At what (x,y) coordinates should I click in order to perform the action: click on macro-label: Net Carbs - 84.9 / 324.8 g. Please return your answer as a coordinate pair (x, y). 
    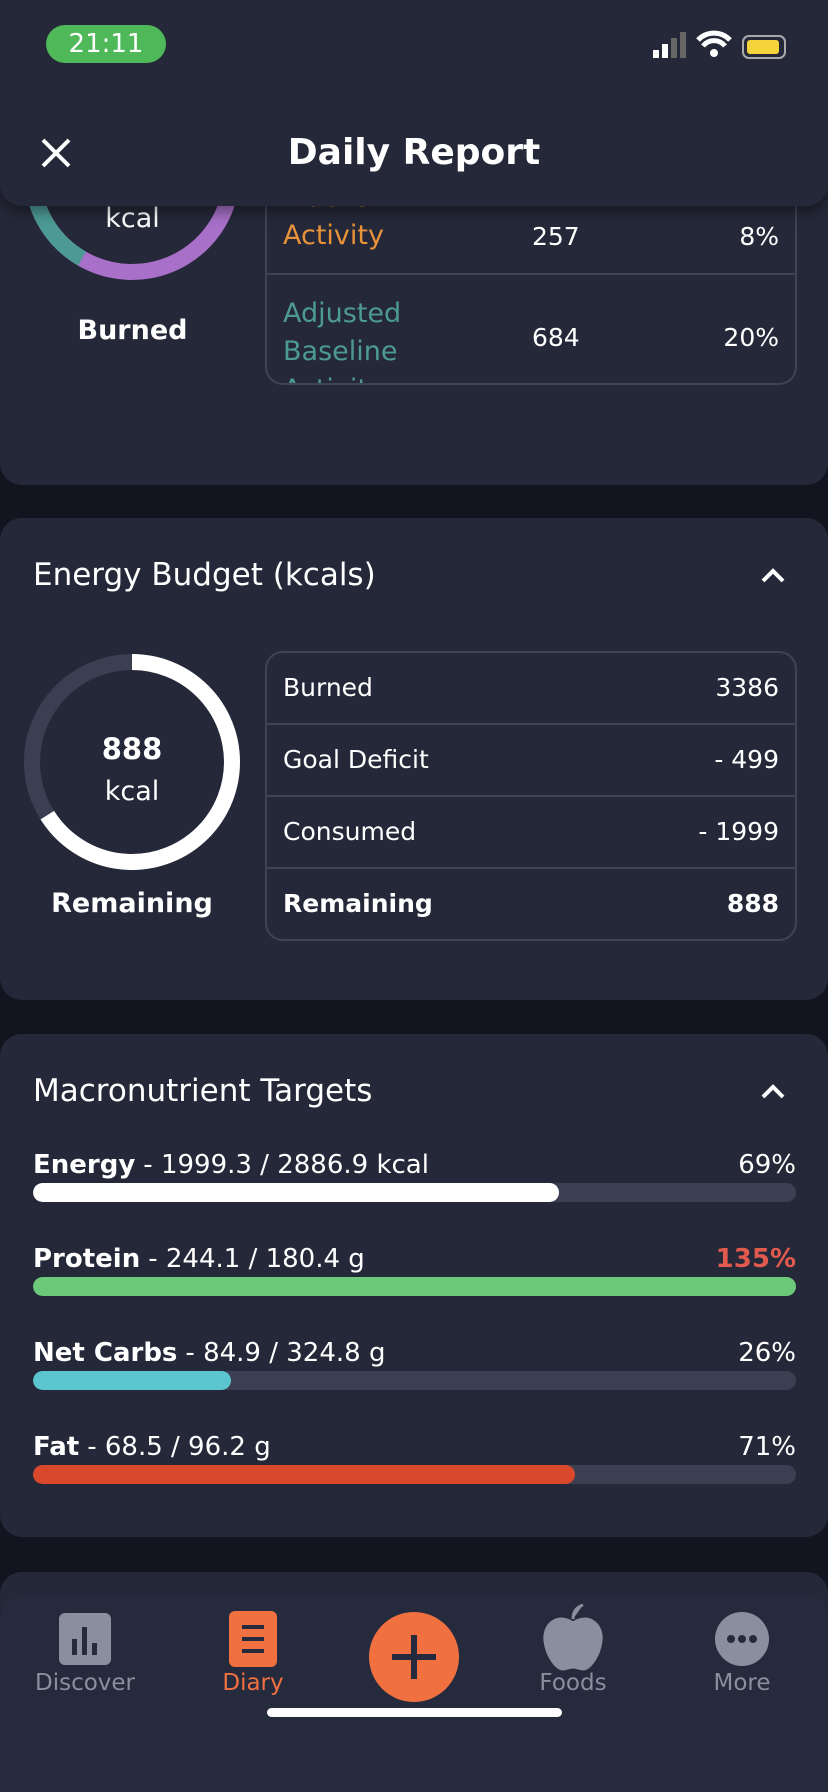
    Looking at the image, I should click on (209, 1353).